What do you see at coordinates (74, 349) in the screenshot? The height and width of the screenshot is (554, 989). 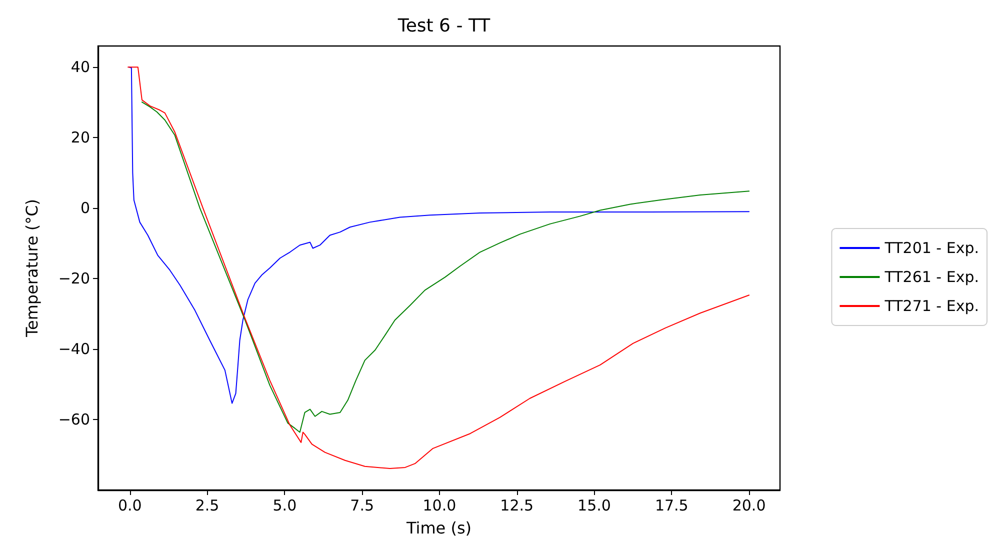 I see `y-tick-label: −40` at bounding box center [74, 349].